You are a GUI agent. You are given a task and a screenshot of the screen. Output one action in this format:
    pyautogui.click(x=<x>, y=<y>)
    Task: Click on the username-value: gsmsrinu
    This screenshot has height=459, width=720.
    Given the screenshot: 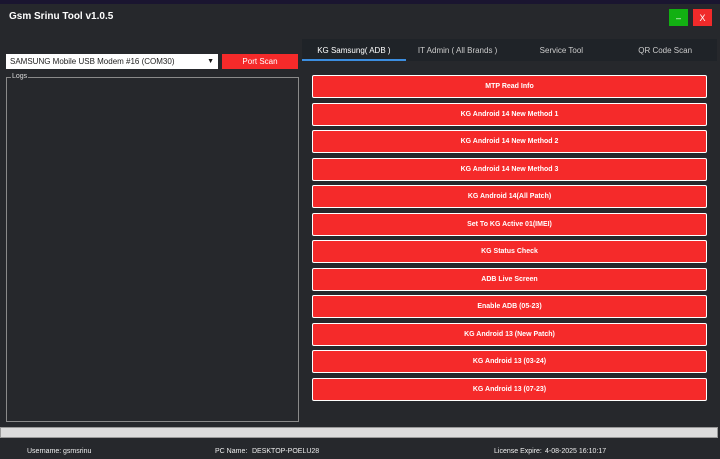 What is the action you would take?
    pyautogui.click(x=77, y=451)
    